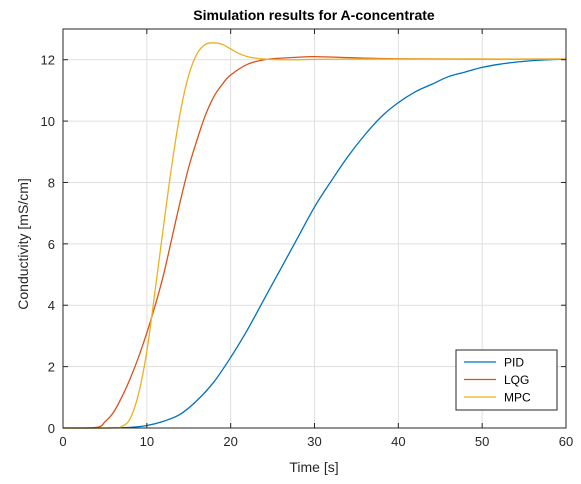  Describe the element at coordinates (51, 182) in the screenshot. I see `y-tick-label: 8` at that location.